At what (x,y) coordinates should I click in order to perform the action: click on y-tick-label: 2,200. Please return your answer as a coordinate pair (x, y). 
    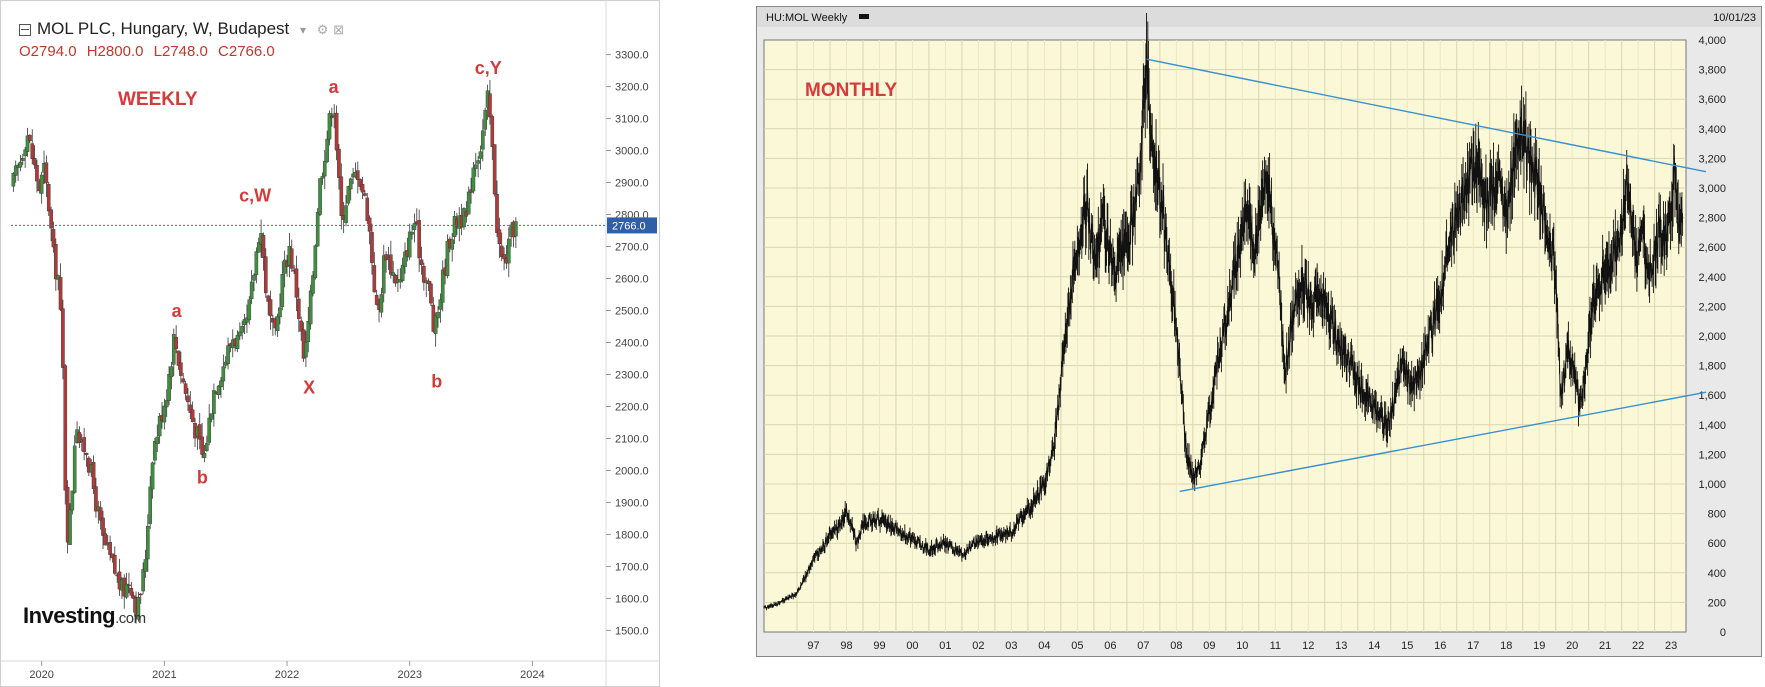
    Looking at the image, I should click on (1712, 307).